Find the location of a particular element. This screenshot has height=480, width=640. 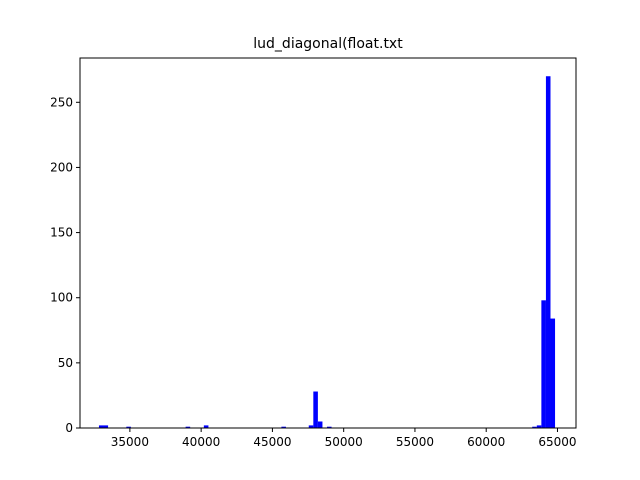

y-tick-label-2: 100 is located at coordinates (61, 298).